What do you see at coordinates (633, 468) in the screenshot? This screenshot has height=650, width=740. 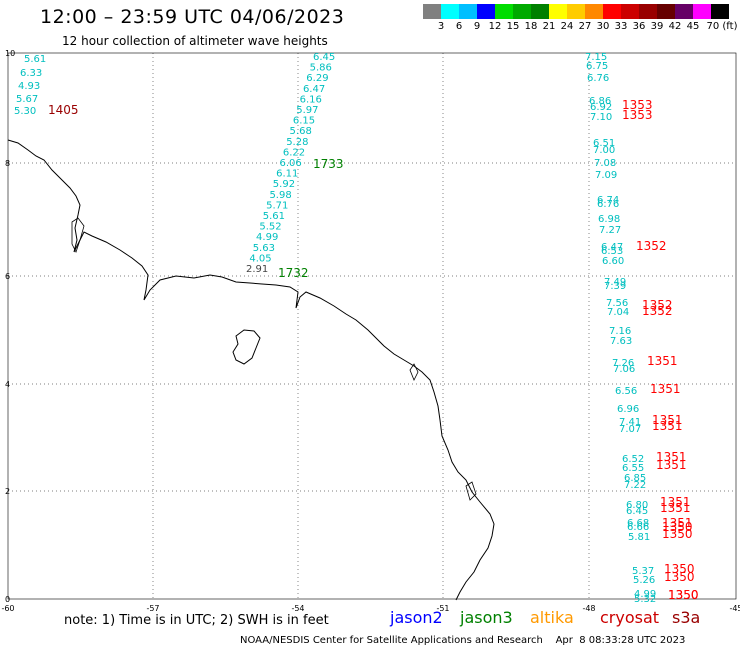 I see `wave-height-label: 6.55` at bounding box center [633, 468].